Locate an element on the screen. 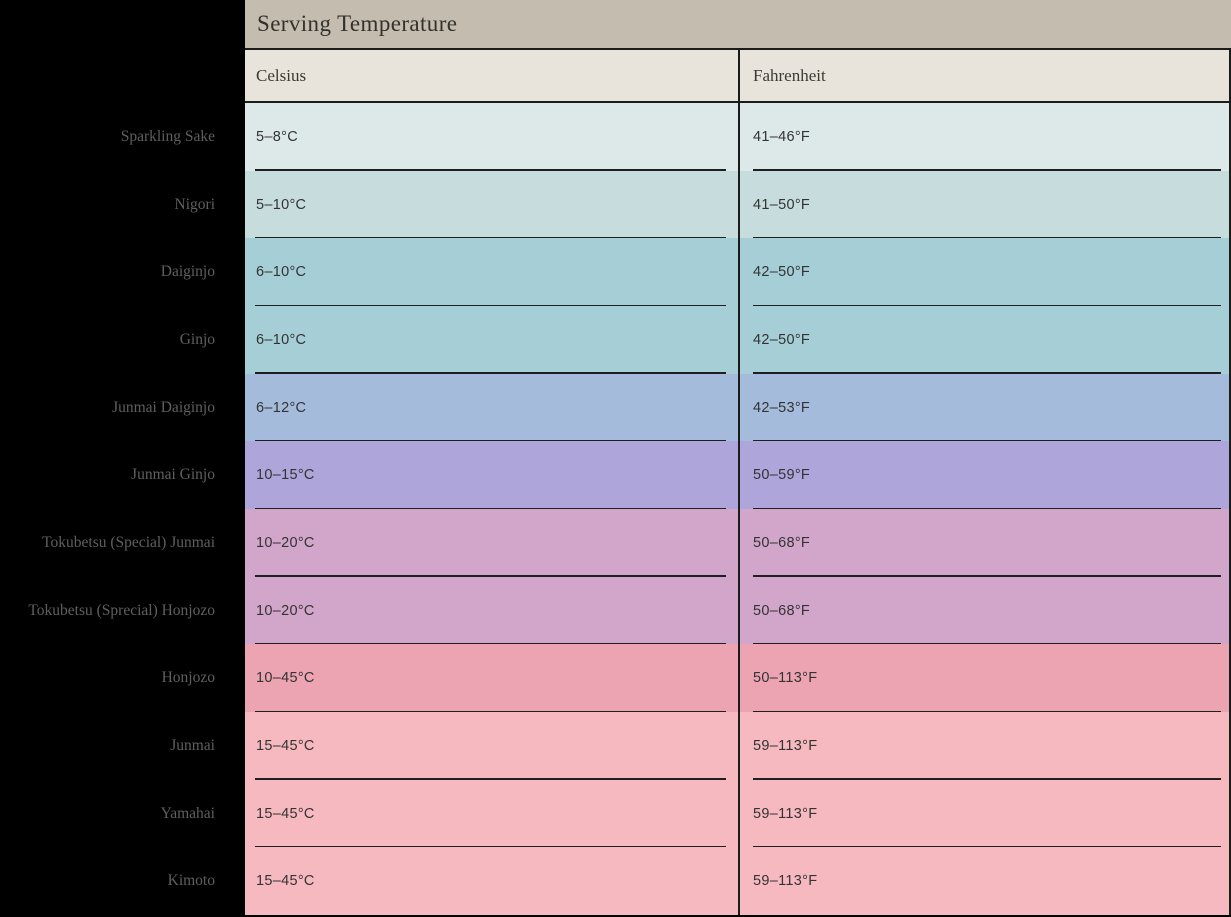 The height and width of the screenshot is (917, 1231). row-label-daiginjo: Daiginjo is located at coordinates (187, 272).